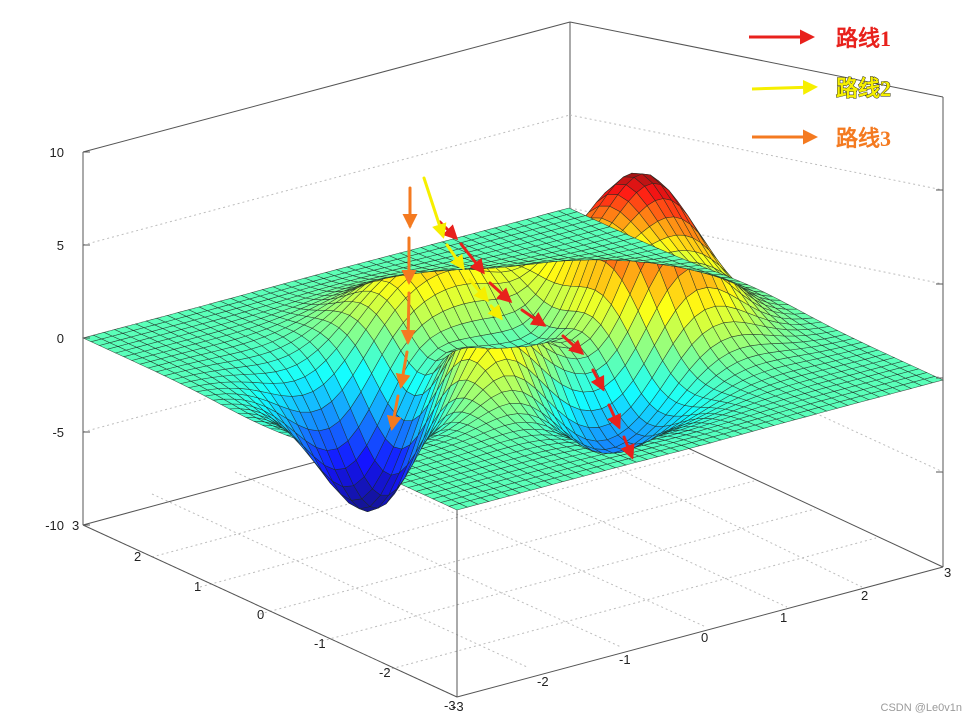  I want to click on watermark: CSDN @Le0v1n, so click(921, 708).